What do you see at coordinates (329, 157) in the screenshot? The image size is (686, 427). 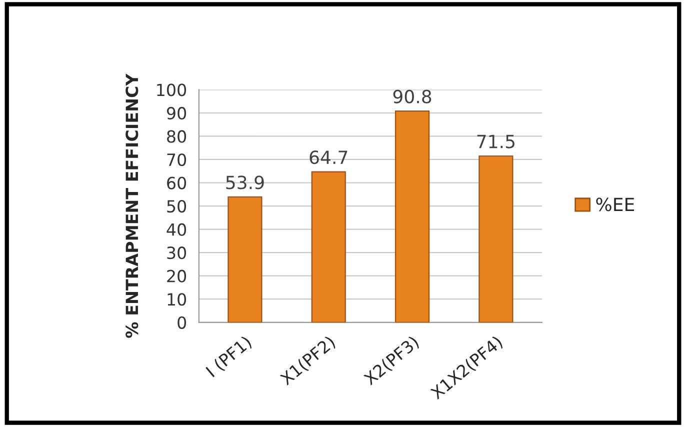 I see `data-label: 64.7` at bounding box center [329, 157].